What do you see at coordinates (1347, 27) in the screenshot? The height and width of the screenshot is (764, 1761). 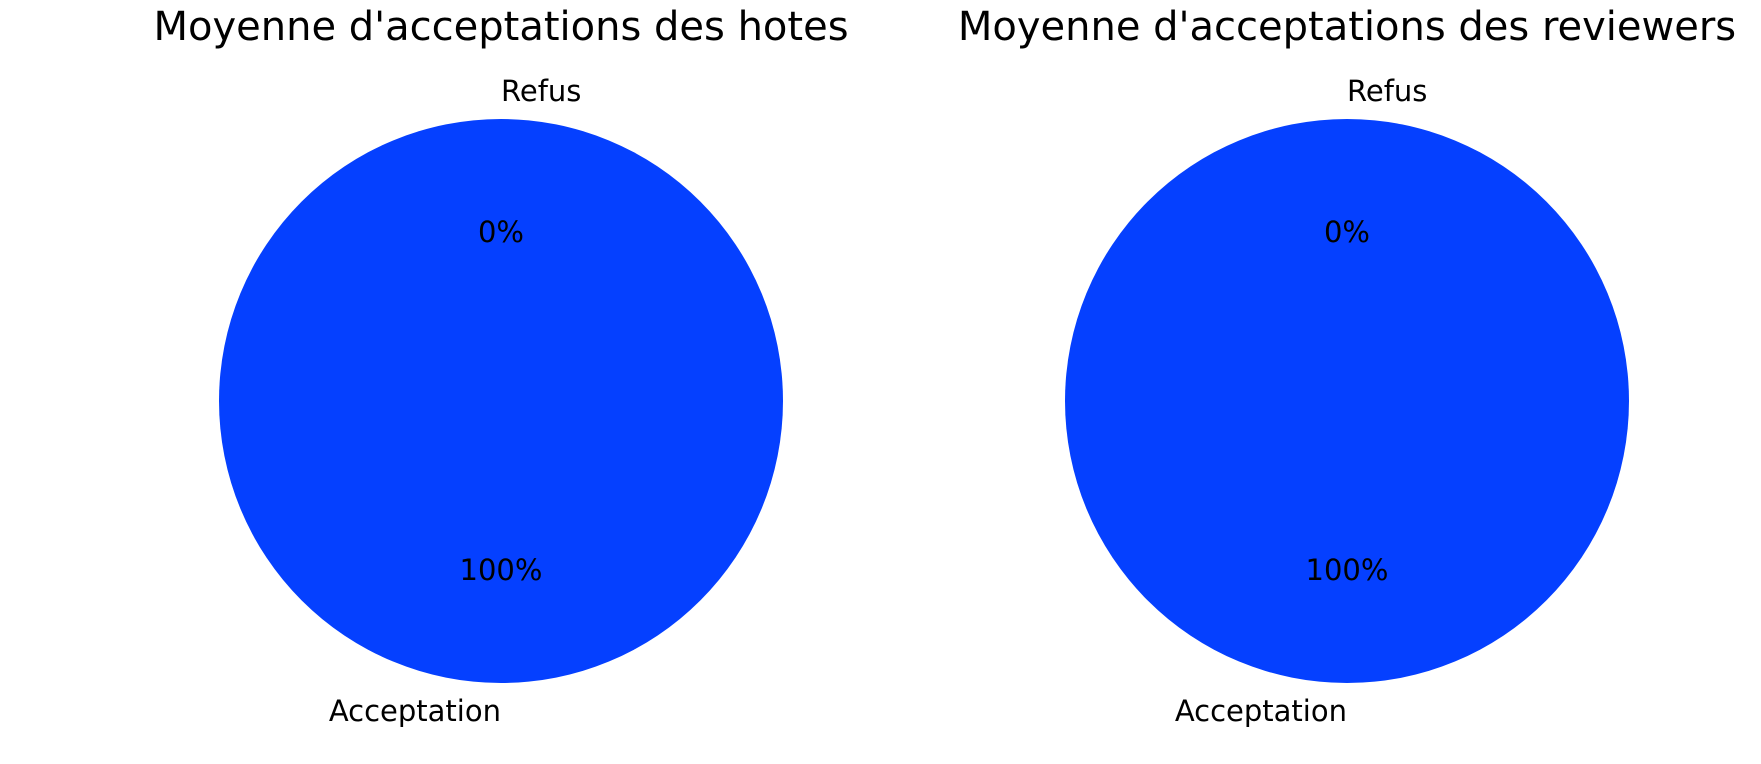 I see `chart-title: Moyenne d'acceptations des reviewers` at bounding box center [1347, 27].